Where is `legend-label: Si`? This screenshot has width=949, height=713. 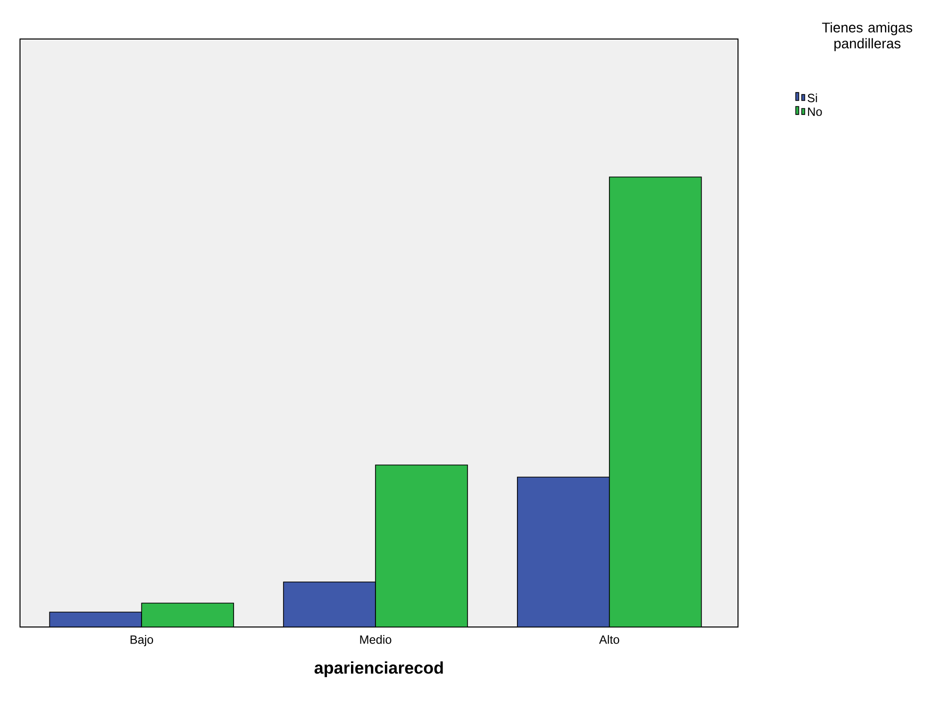
legend-label: Si is located at coordinates (812, 97).